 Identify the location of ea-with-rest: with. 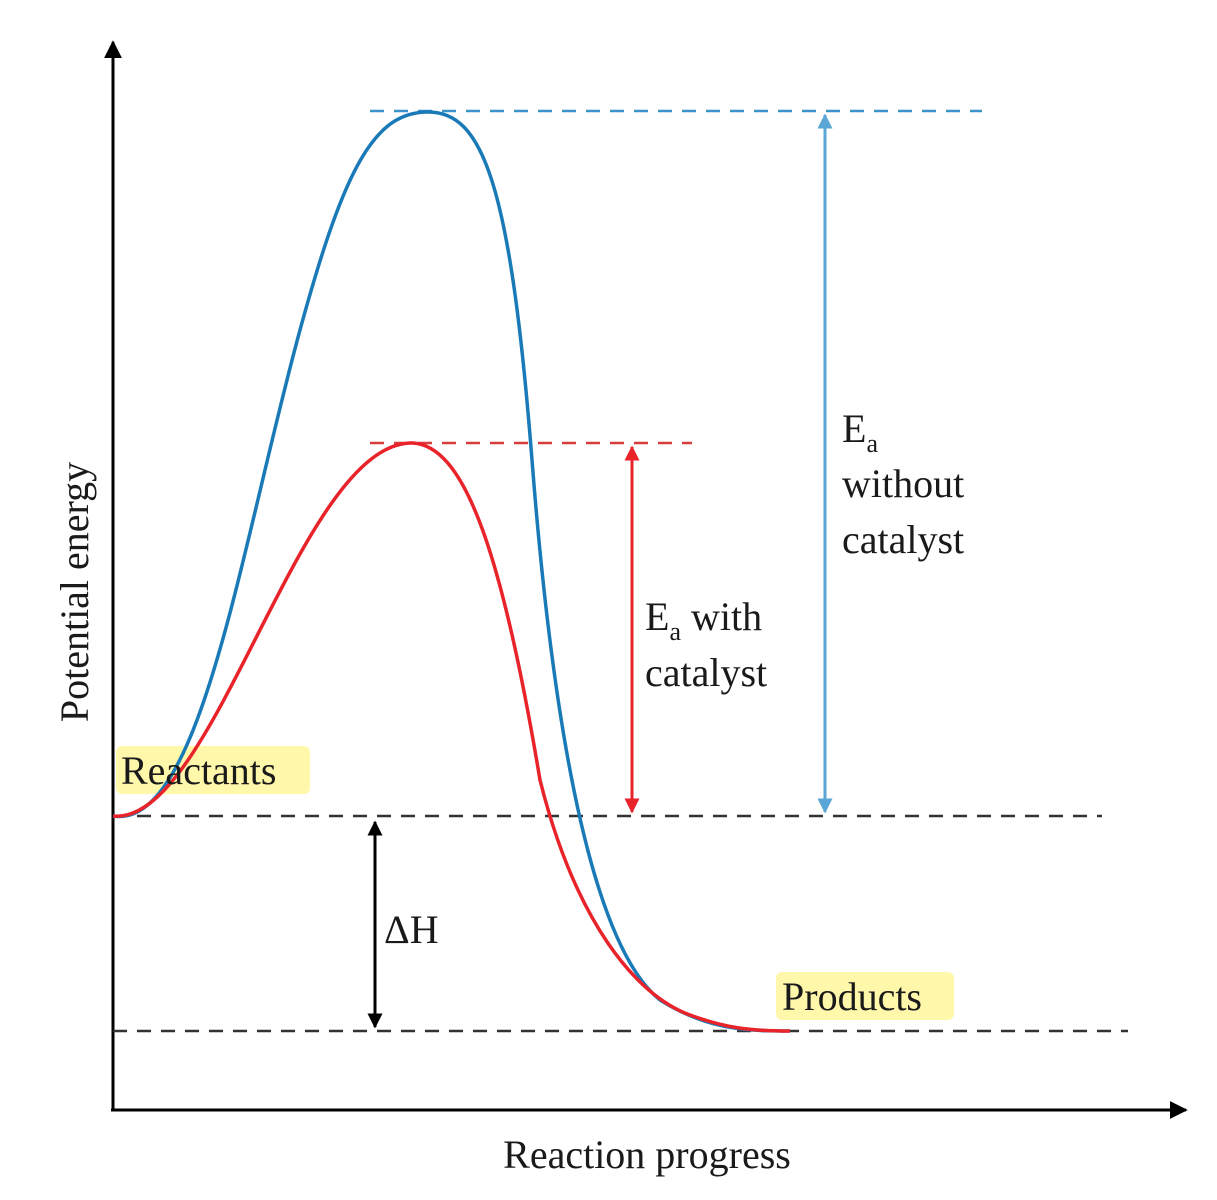
(721, 616).